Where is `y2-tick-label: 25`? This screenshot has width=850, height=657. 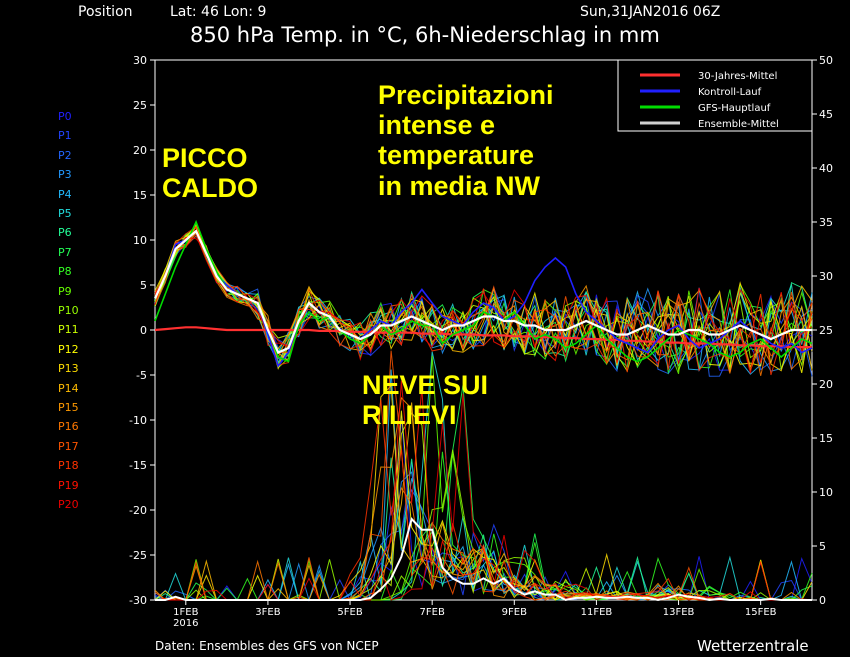
y2-tick-label: 25 is located at coordinates (826, 330).